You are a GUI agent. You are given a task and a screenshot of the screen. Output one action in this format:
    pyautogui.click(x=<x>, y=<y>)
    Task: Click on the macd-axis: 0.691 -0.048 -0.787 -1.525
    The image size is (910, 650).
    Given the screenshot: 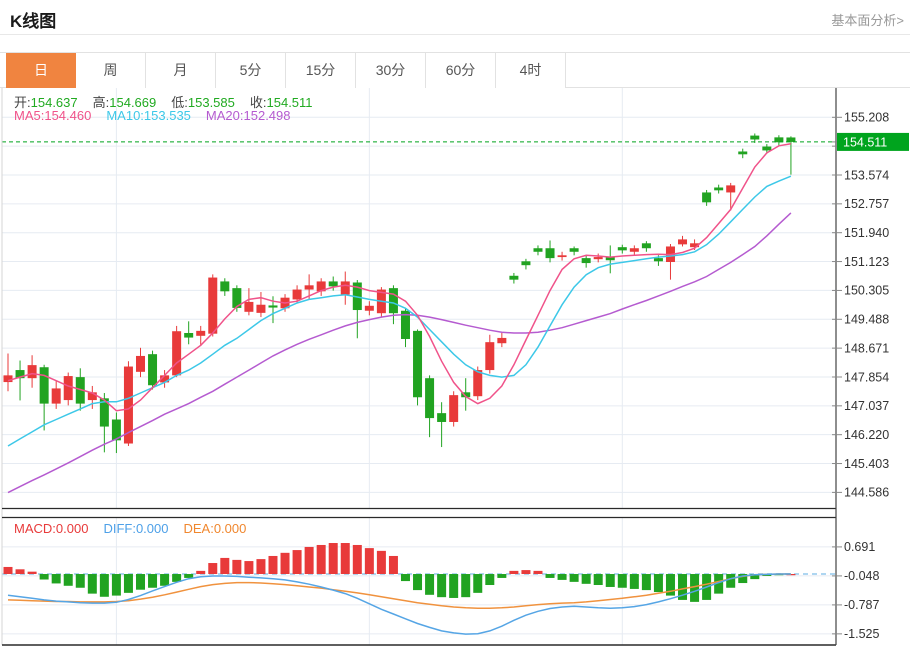 What is the action you would take?
    pyautogui.click(x=855, y=590)
    